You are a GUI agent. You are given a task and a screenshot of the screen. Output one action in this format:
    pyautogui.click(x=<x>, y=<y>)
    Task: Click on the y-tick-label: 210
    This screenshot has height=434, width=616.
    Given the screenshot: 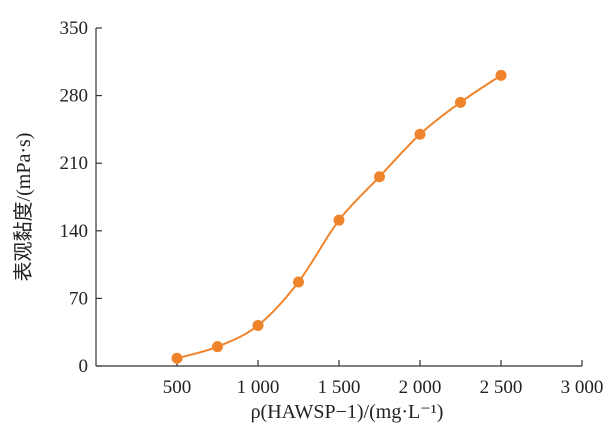 What is the action you would take?
    pyautogui.click(x=74, y=163)
    